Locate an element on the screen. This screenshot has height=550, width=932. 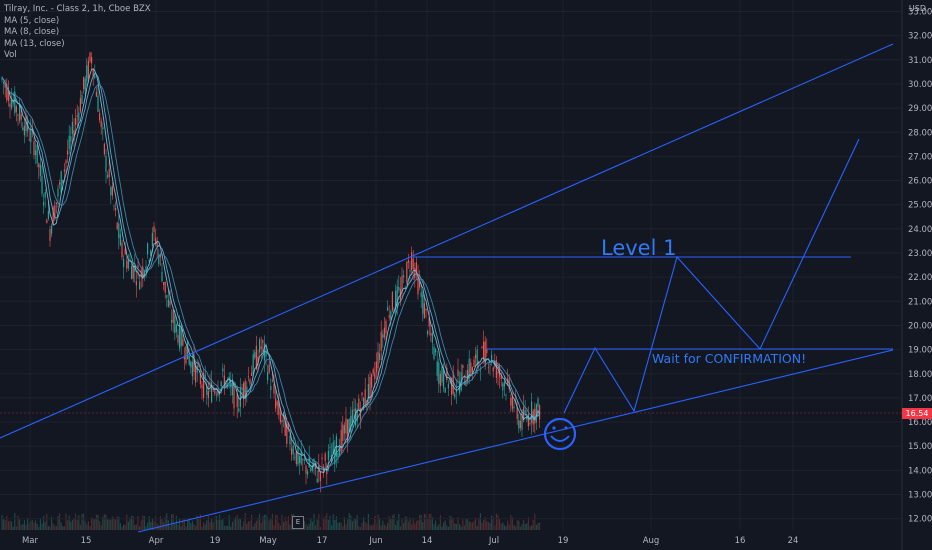
legend-ma8: MA (8, close) is located at coordinates (32, 32).